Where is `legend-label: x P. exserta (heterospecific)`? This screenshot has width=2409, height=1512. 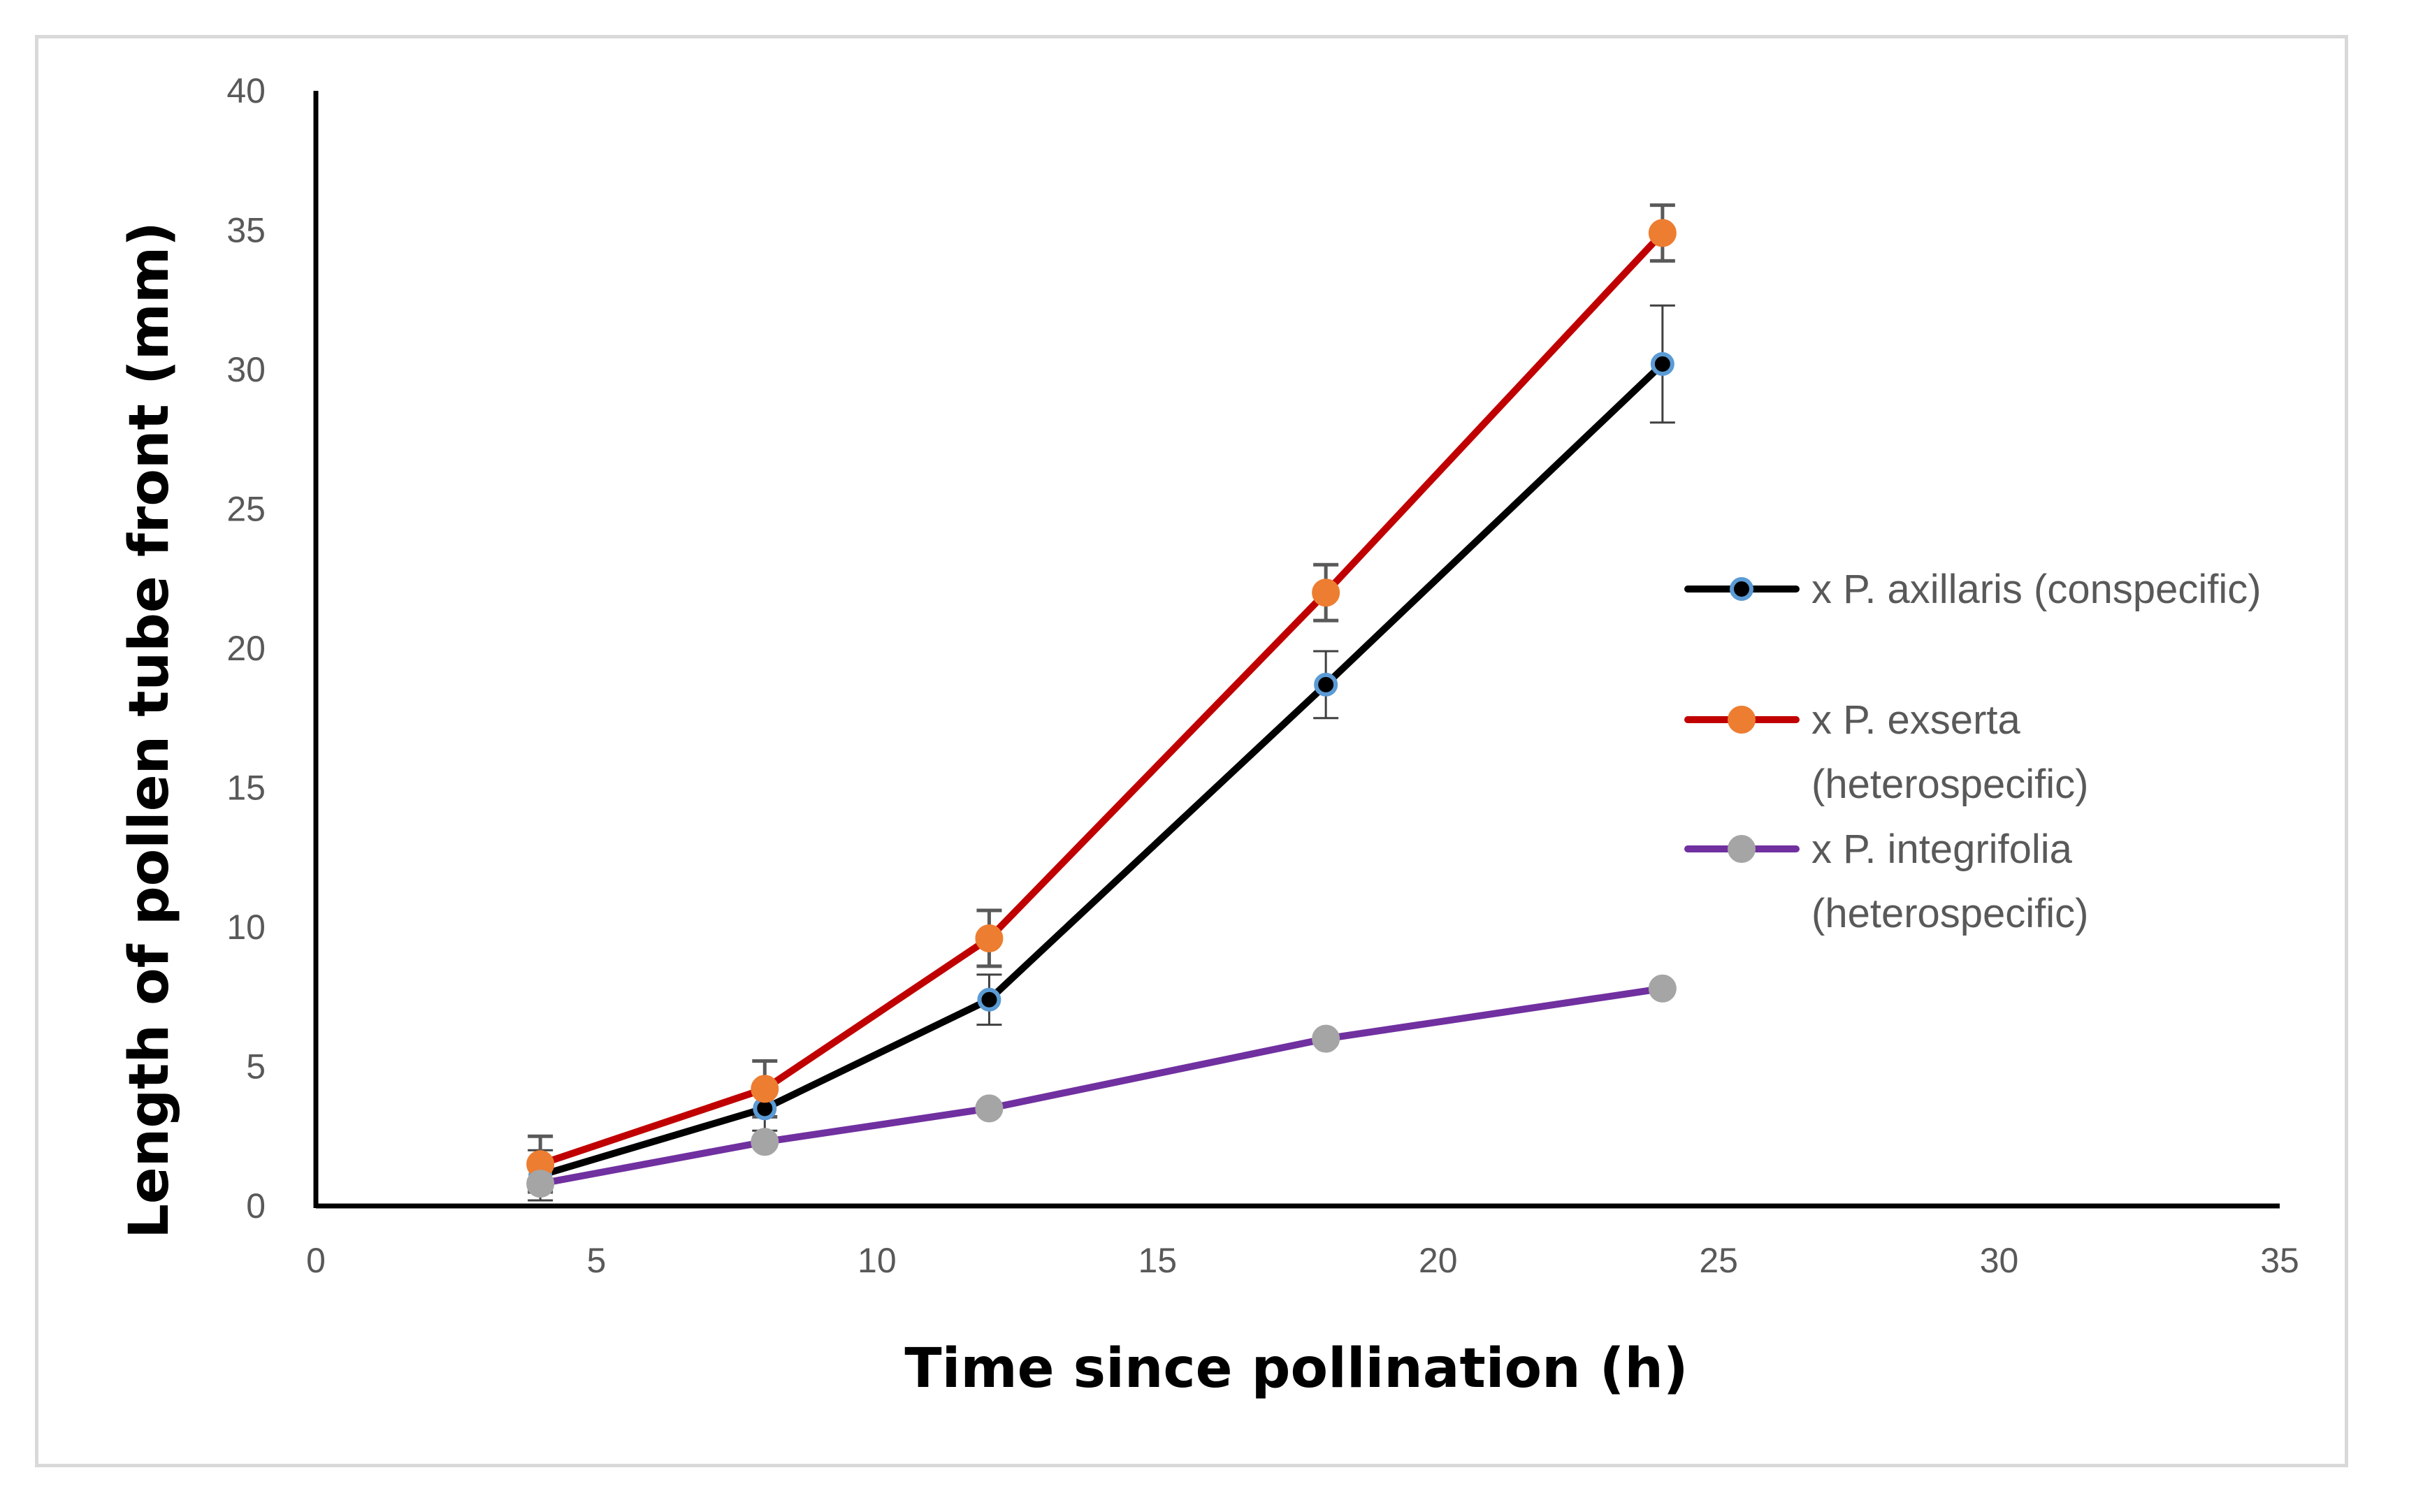
legend-label: x P. exserta (heterospecific) is located at coordinates (1949, 752).